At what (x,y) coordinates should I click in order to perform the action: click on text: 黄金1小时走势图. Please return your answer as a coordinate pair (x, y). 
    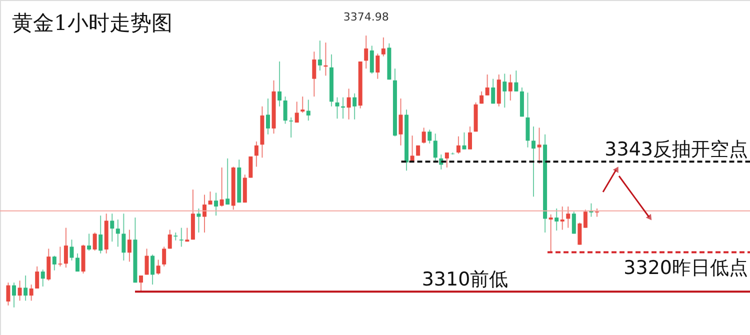
    Looking at the image, I should click on (92, 23).